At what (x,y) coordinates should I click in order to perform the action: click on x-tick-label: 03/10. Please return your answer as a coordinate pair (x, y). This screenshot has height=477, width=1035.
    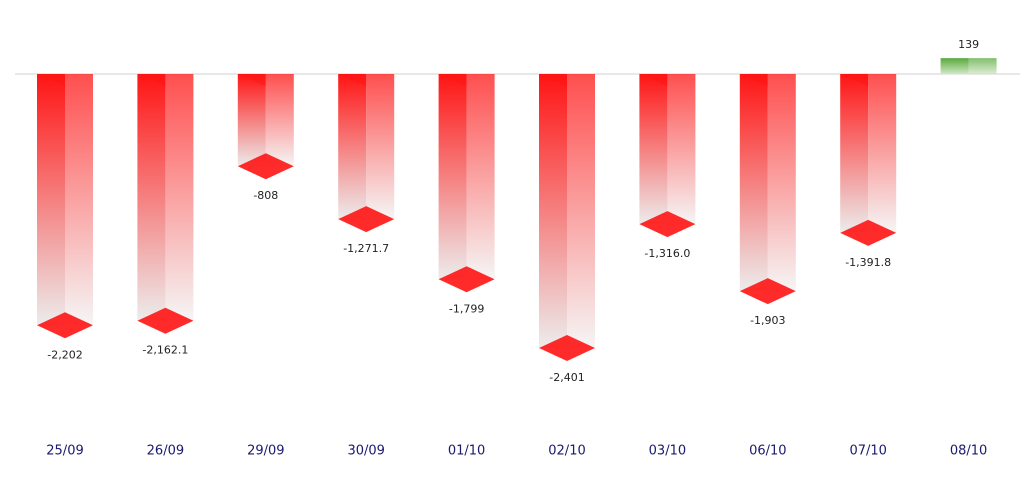
    Looking at the image, I should click on (667, 451).